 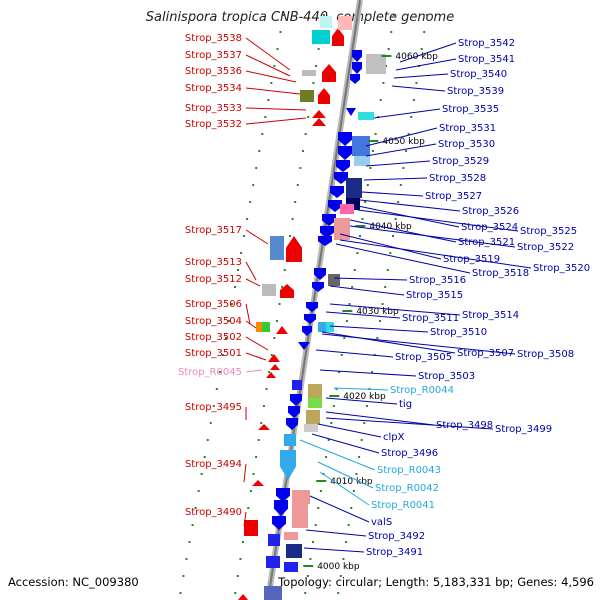 I want to click on ruler-label: 4010 kbp, so click(x=351, y=482).